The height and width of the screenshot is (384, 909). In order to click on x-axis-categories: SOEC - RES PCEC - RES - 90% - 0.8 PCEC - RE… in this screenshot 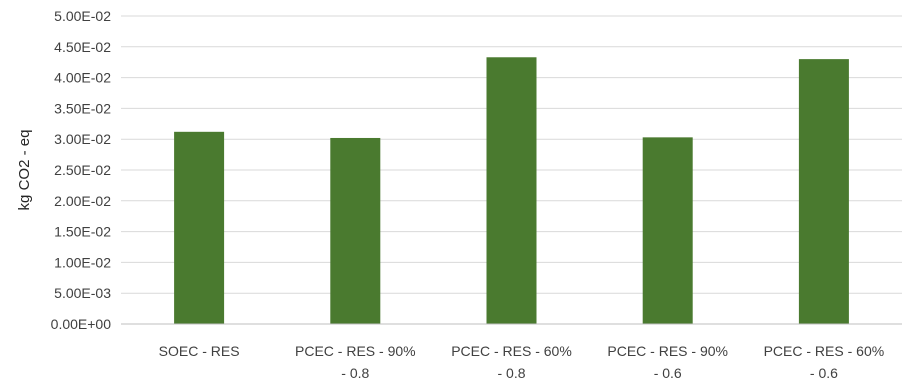, I will do `click(522, 362)`.